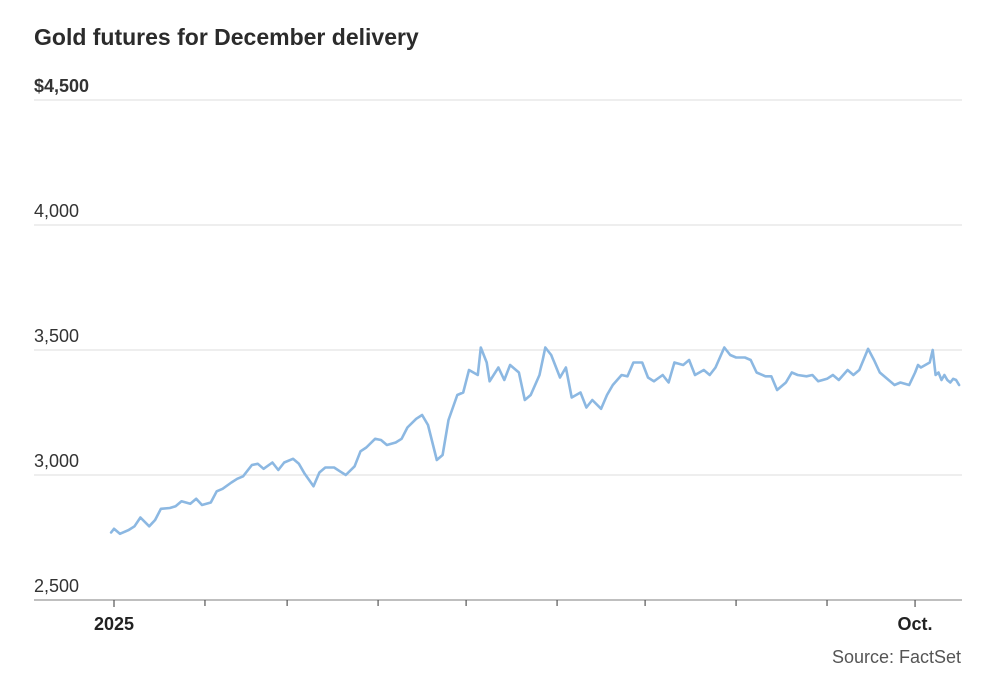 This screenshot has width=991, height=693. Describe the element at coordinates (513, 617) in the screenshot. I see `x-axis: 2025 Oct.` at that location.